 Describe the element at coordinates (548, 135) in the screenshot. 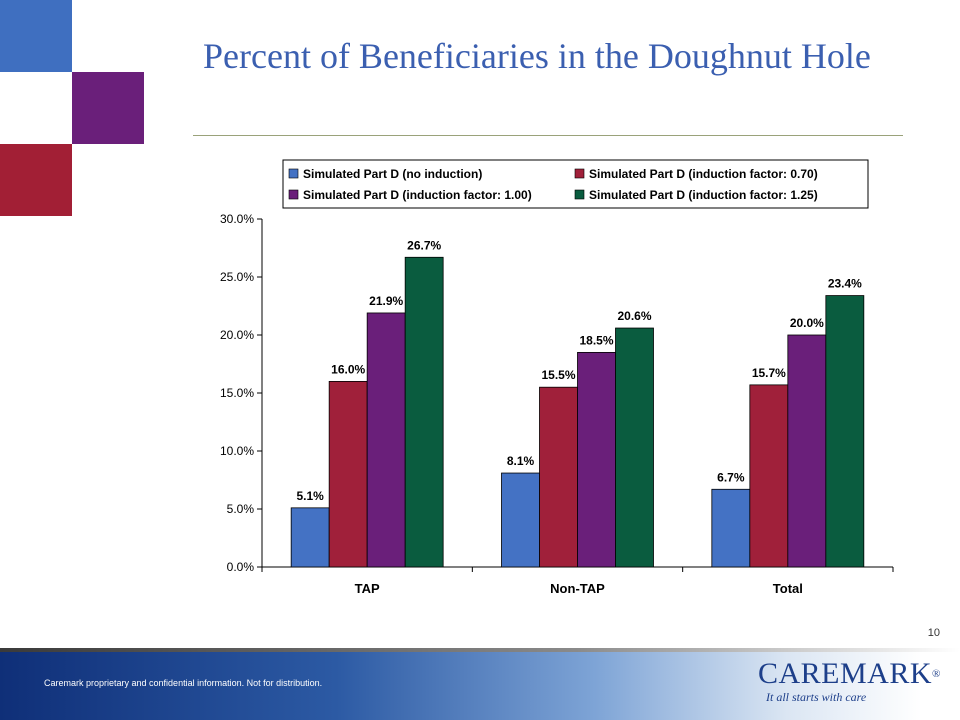

I see `title-divider` at that location.